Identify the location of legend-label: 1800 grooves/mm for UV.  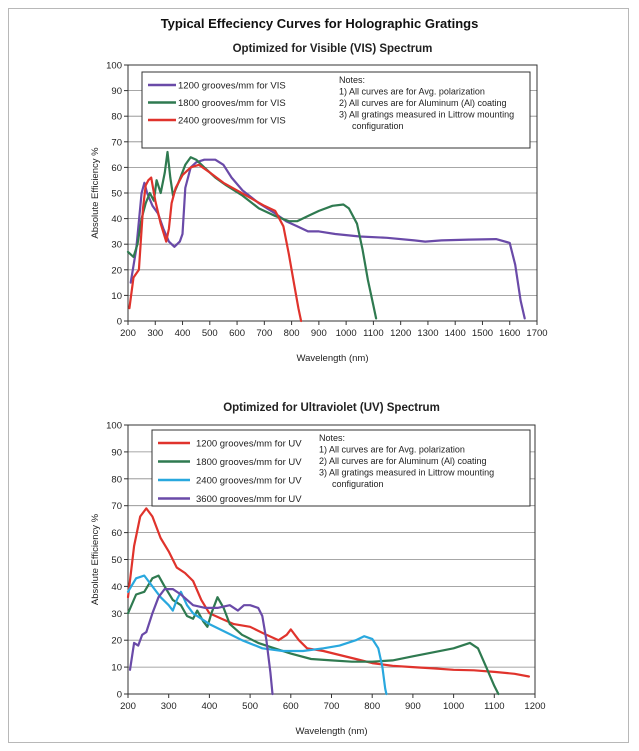
(249, 462).